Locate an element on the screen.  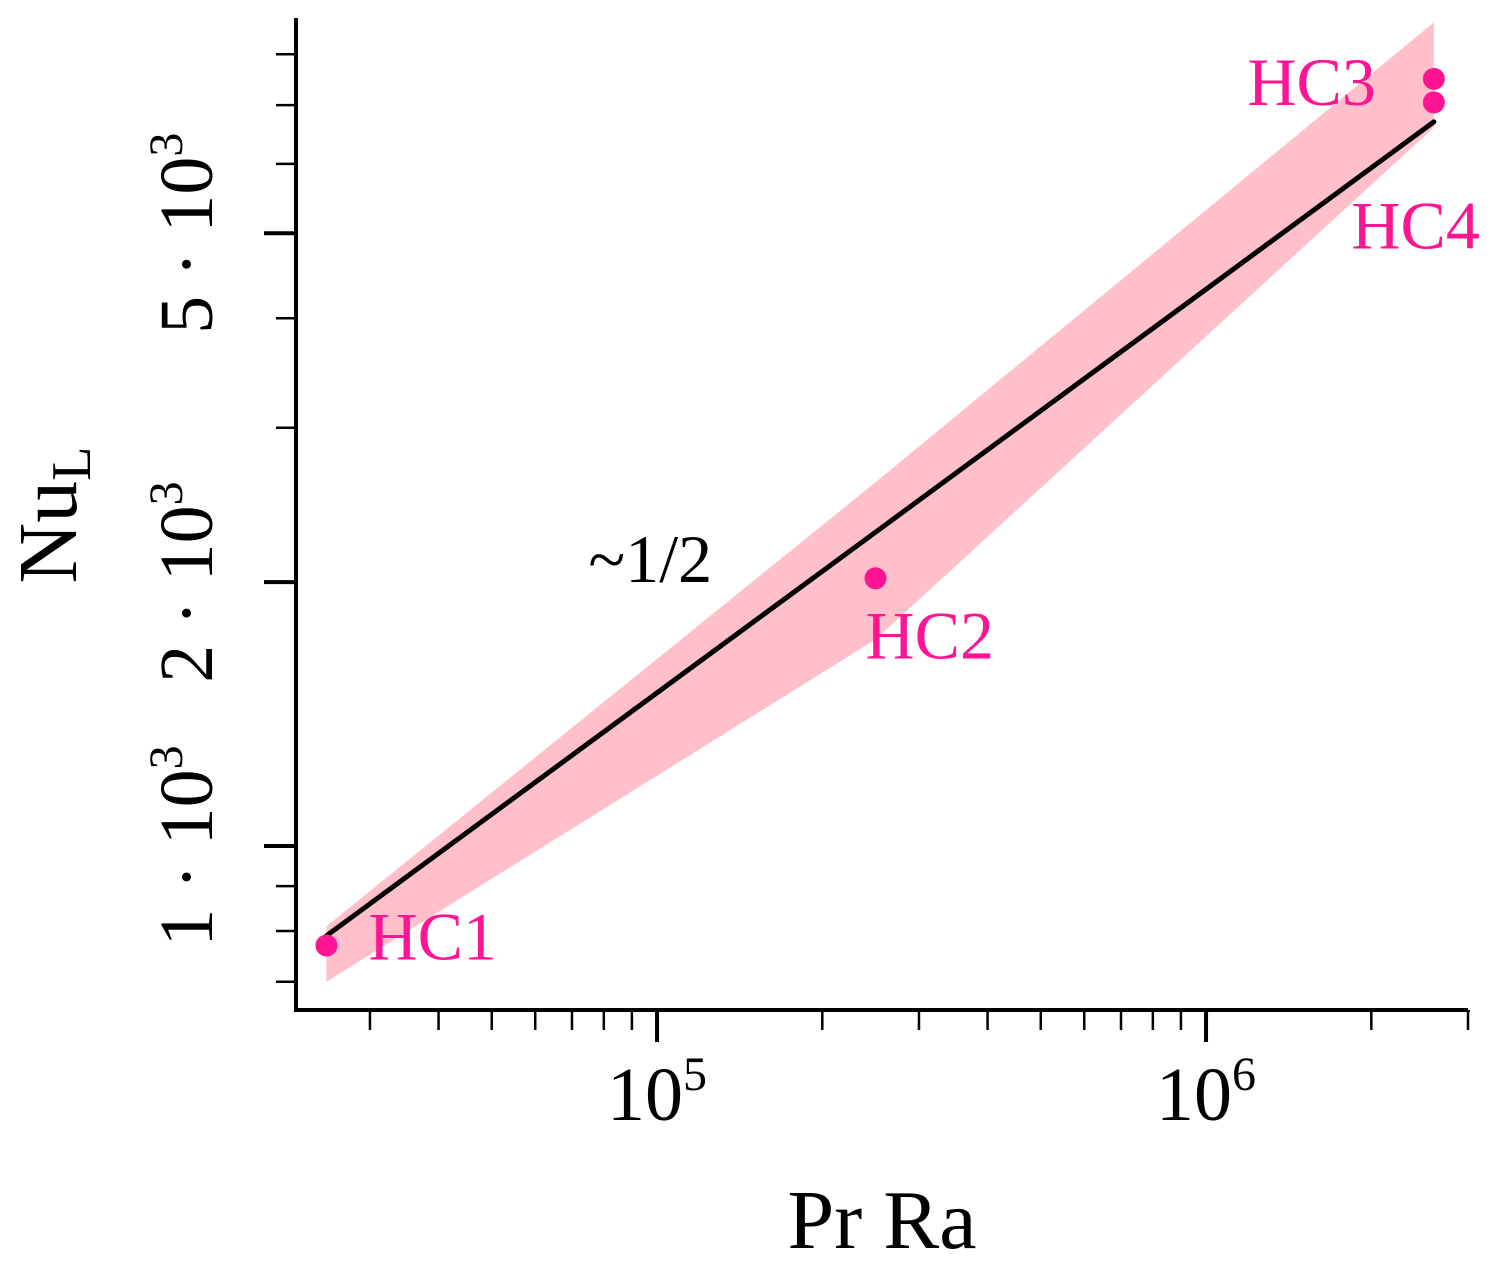
data-point-label: HC4 is located at coordinates (1415, 225).